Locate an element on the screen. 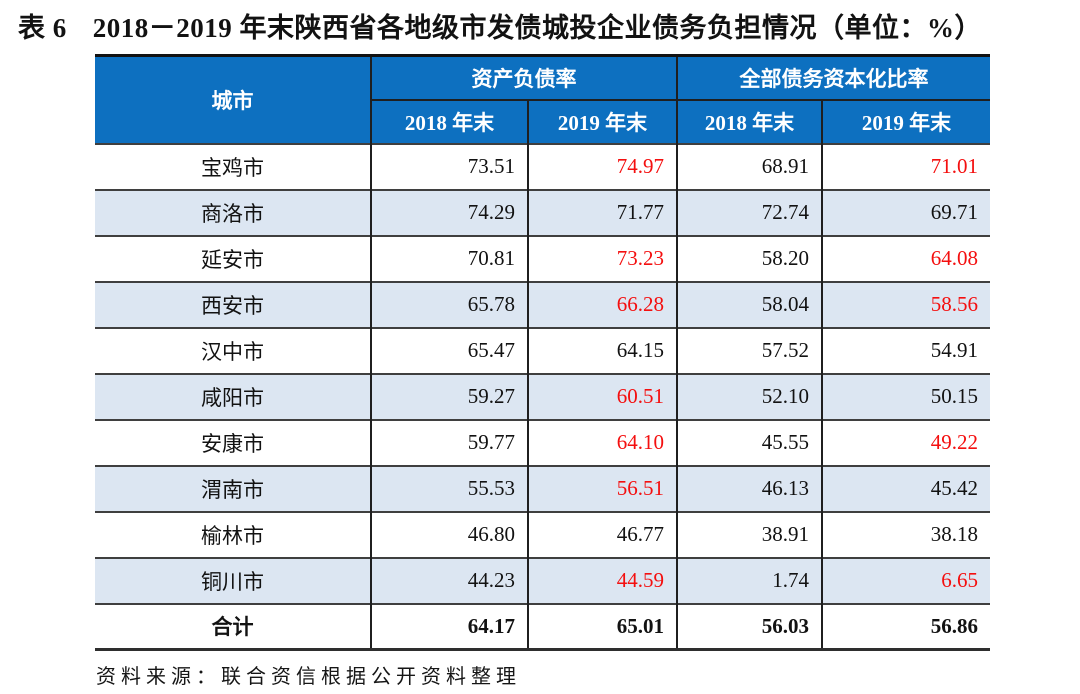 This screenshot has width=1080, height=694. value-cell: 44.59 is located at coordinates (602, 580).